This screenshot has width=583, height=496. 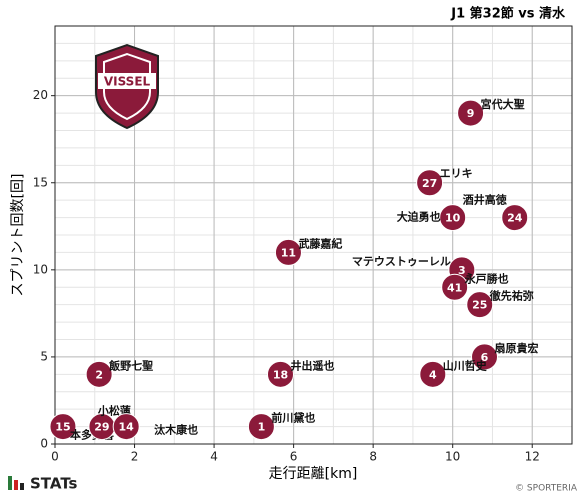 What do you see at coordinates (293, 418) in the screenshot?
I see `point-label: 前川黛也` at bounding box center [293, 418].